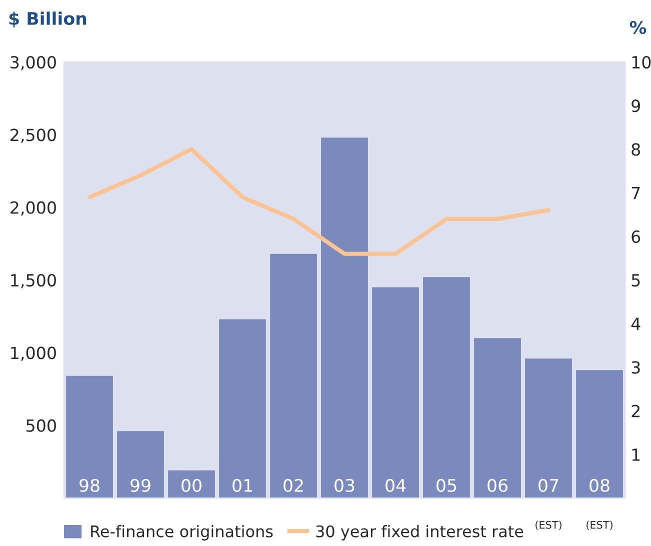 This screenshot has width=651, height=546. What do you see at coordinates (33, 281) in the screenshot?
I see `y-tick-label: 1,500` at bounding box center [33, 281].